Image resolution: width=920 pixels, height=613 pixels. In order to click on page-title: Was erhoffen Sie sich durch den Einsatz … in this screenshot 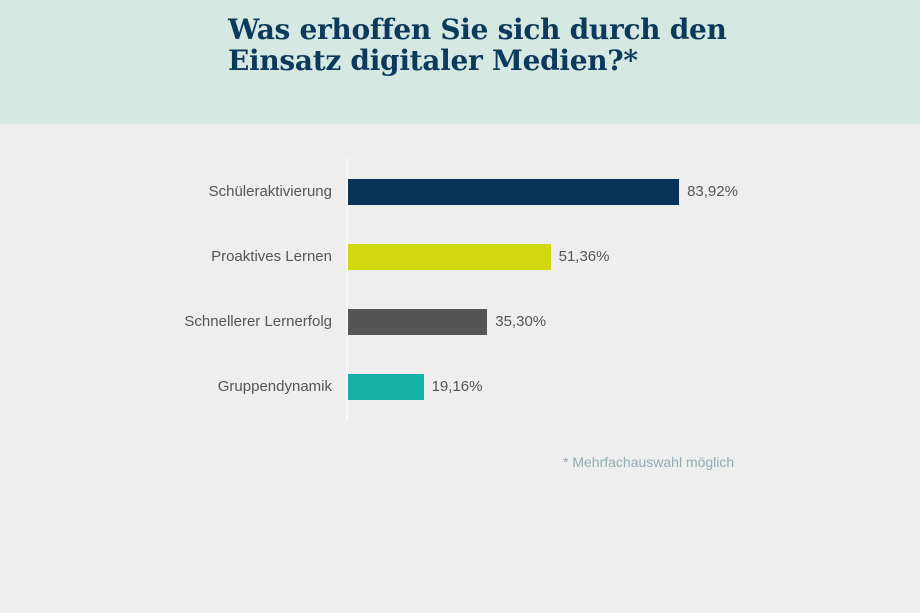, I will do `click(477, 45)`.